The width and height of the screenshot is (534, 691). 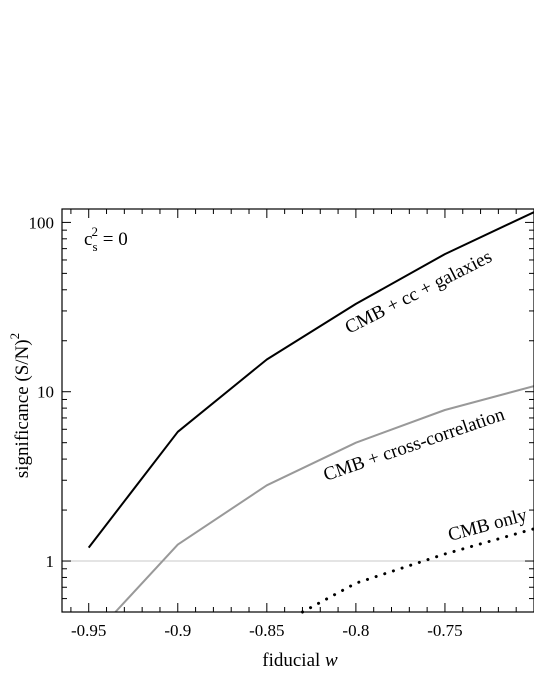 I want to click on y-tick-label: 10, so click(x=45, y=392).